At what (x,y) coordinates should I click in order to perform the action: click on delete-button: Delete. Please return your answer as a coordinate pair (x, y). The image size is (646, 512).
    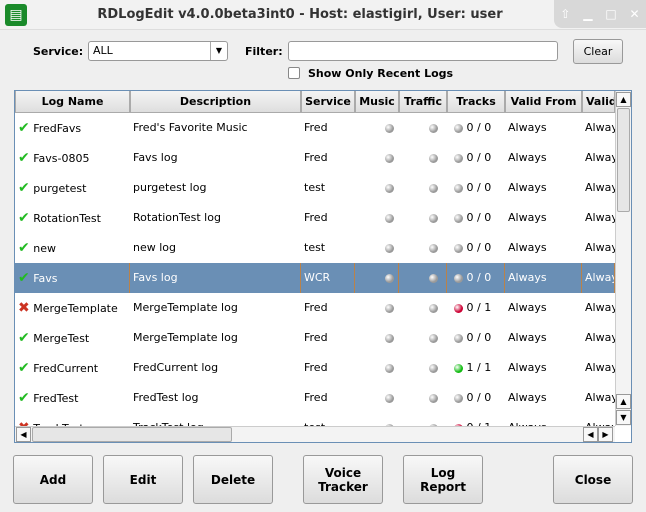
    Looking at the image, I should click on (233, 479).